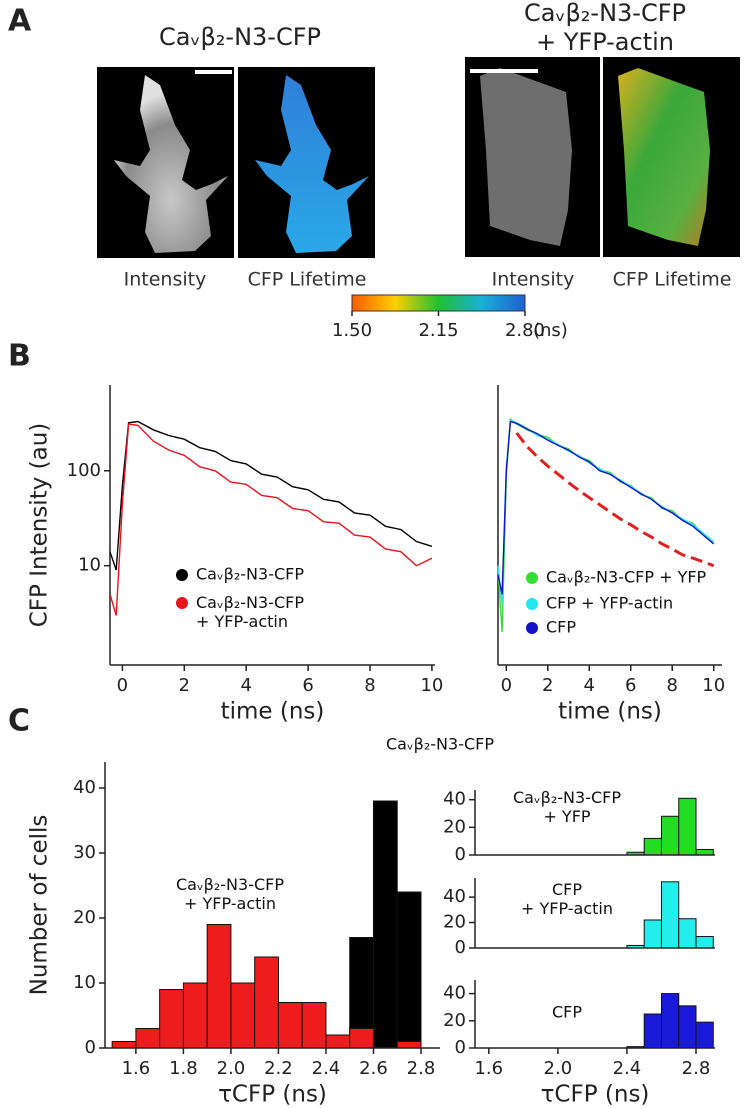 The height and width of the screenshot is (1108, 745). What do you see at coordinates (19, 721) in the screenshot?
I see `panel-label: C` at bounding box center [19, 721].